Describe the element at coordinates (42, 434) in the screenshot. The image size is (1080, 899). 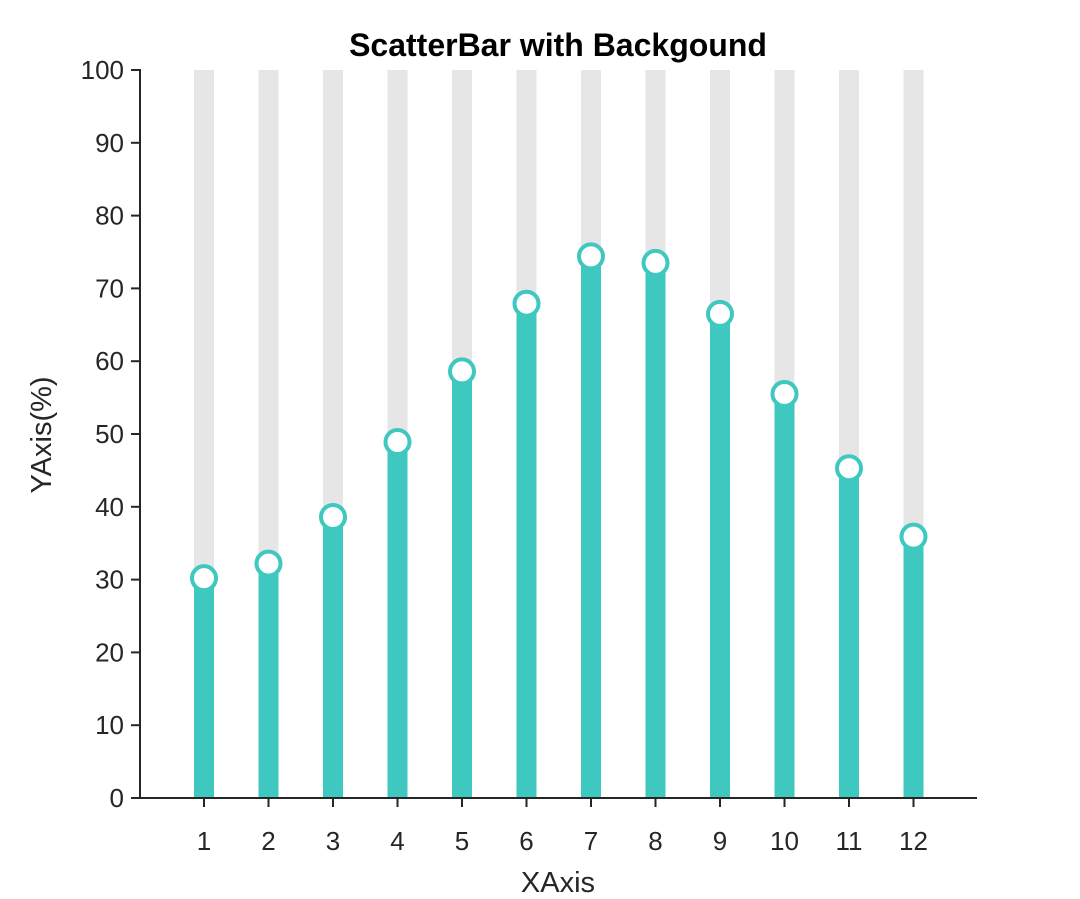
I see `y-axis-label: YAxis(%)` at that location.